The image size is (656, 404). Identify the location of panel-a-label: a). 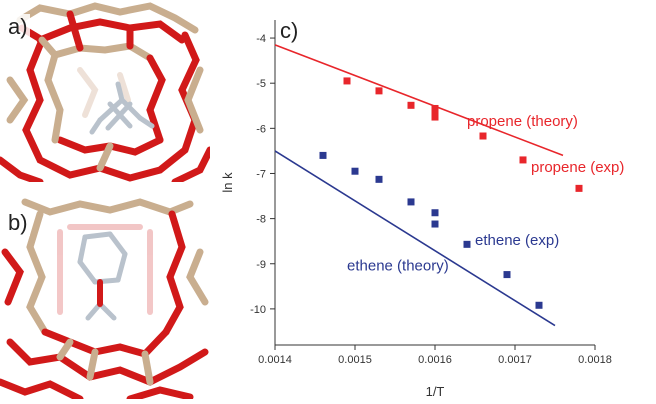
(18, 27).